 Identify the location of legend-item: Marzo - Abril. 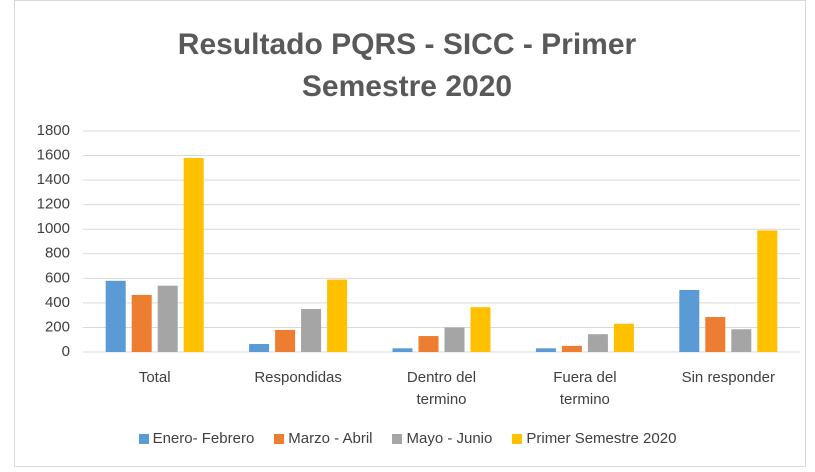
(323, 438).